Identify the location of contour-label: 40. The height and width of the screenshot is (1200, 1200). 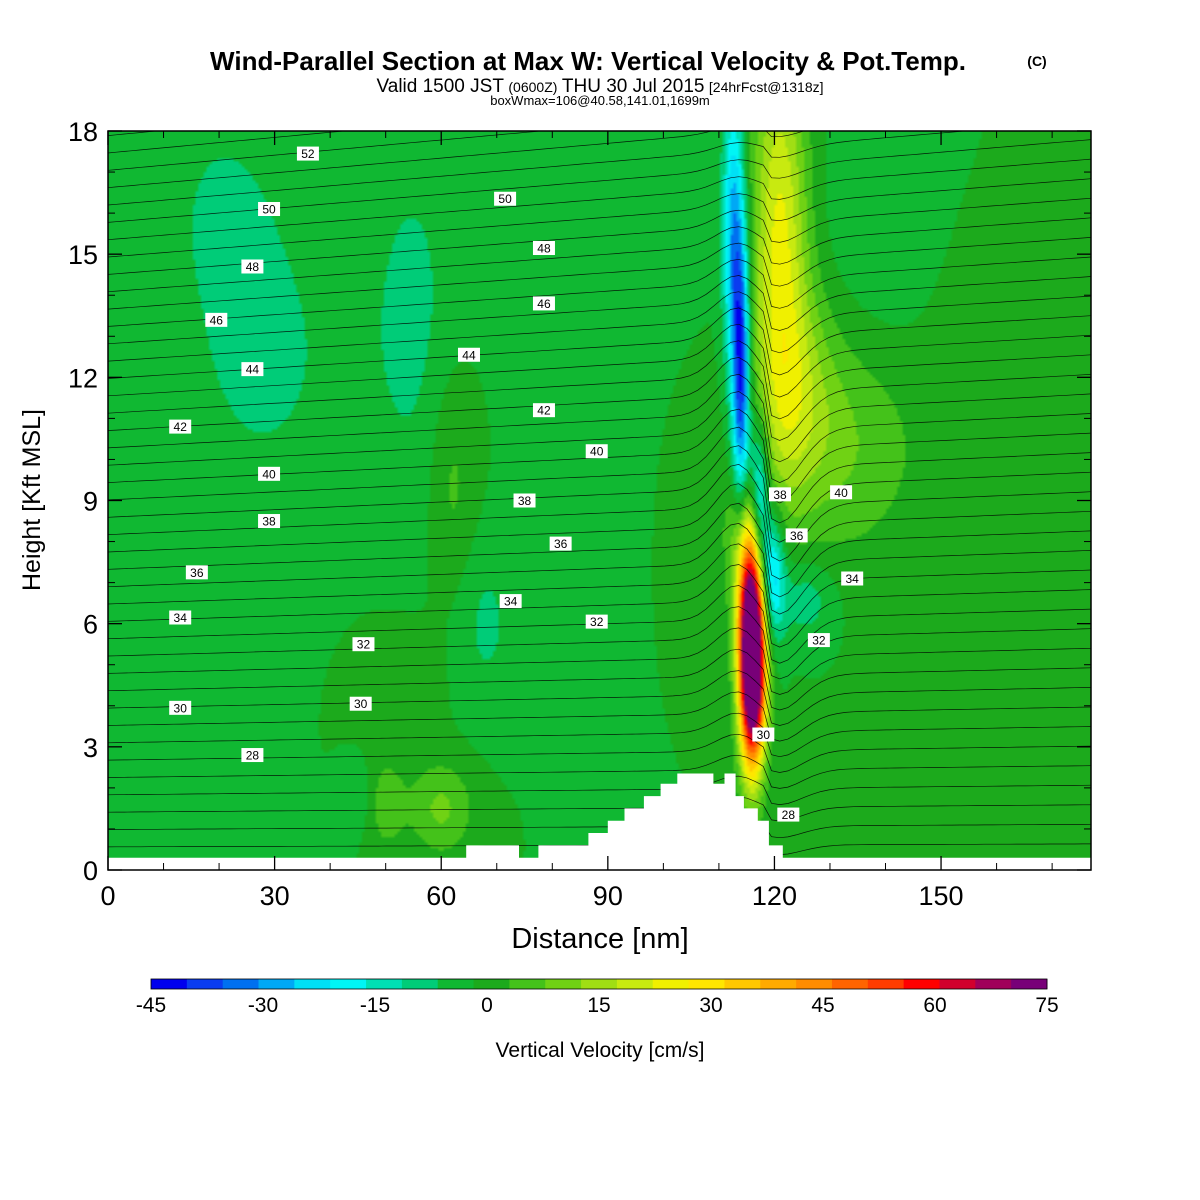
(269, 473).